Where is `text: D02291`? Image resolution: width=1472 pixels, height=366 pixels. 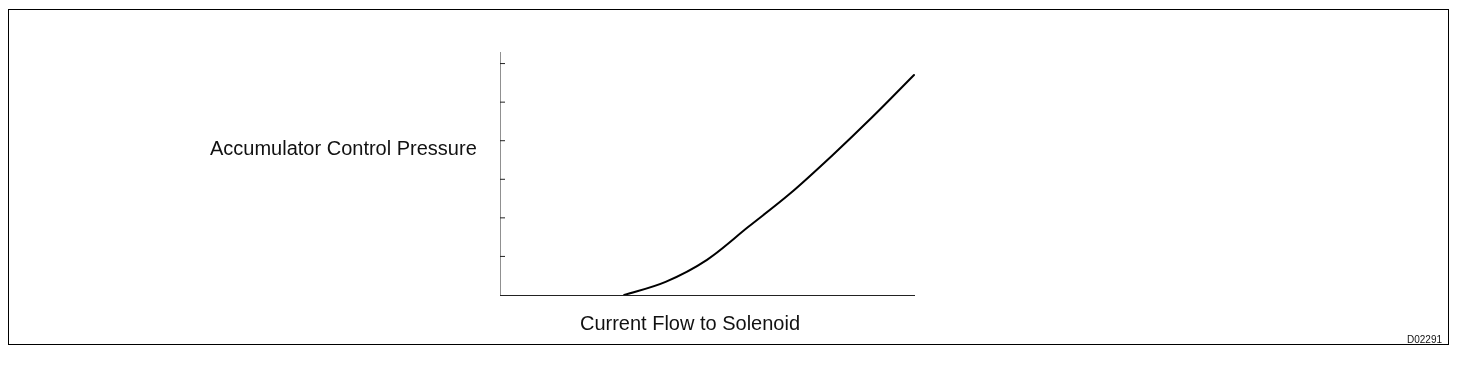
text: D02291 is located at coordinates (1424, 339).